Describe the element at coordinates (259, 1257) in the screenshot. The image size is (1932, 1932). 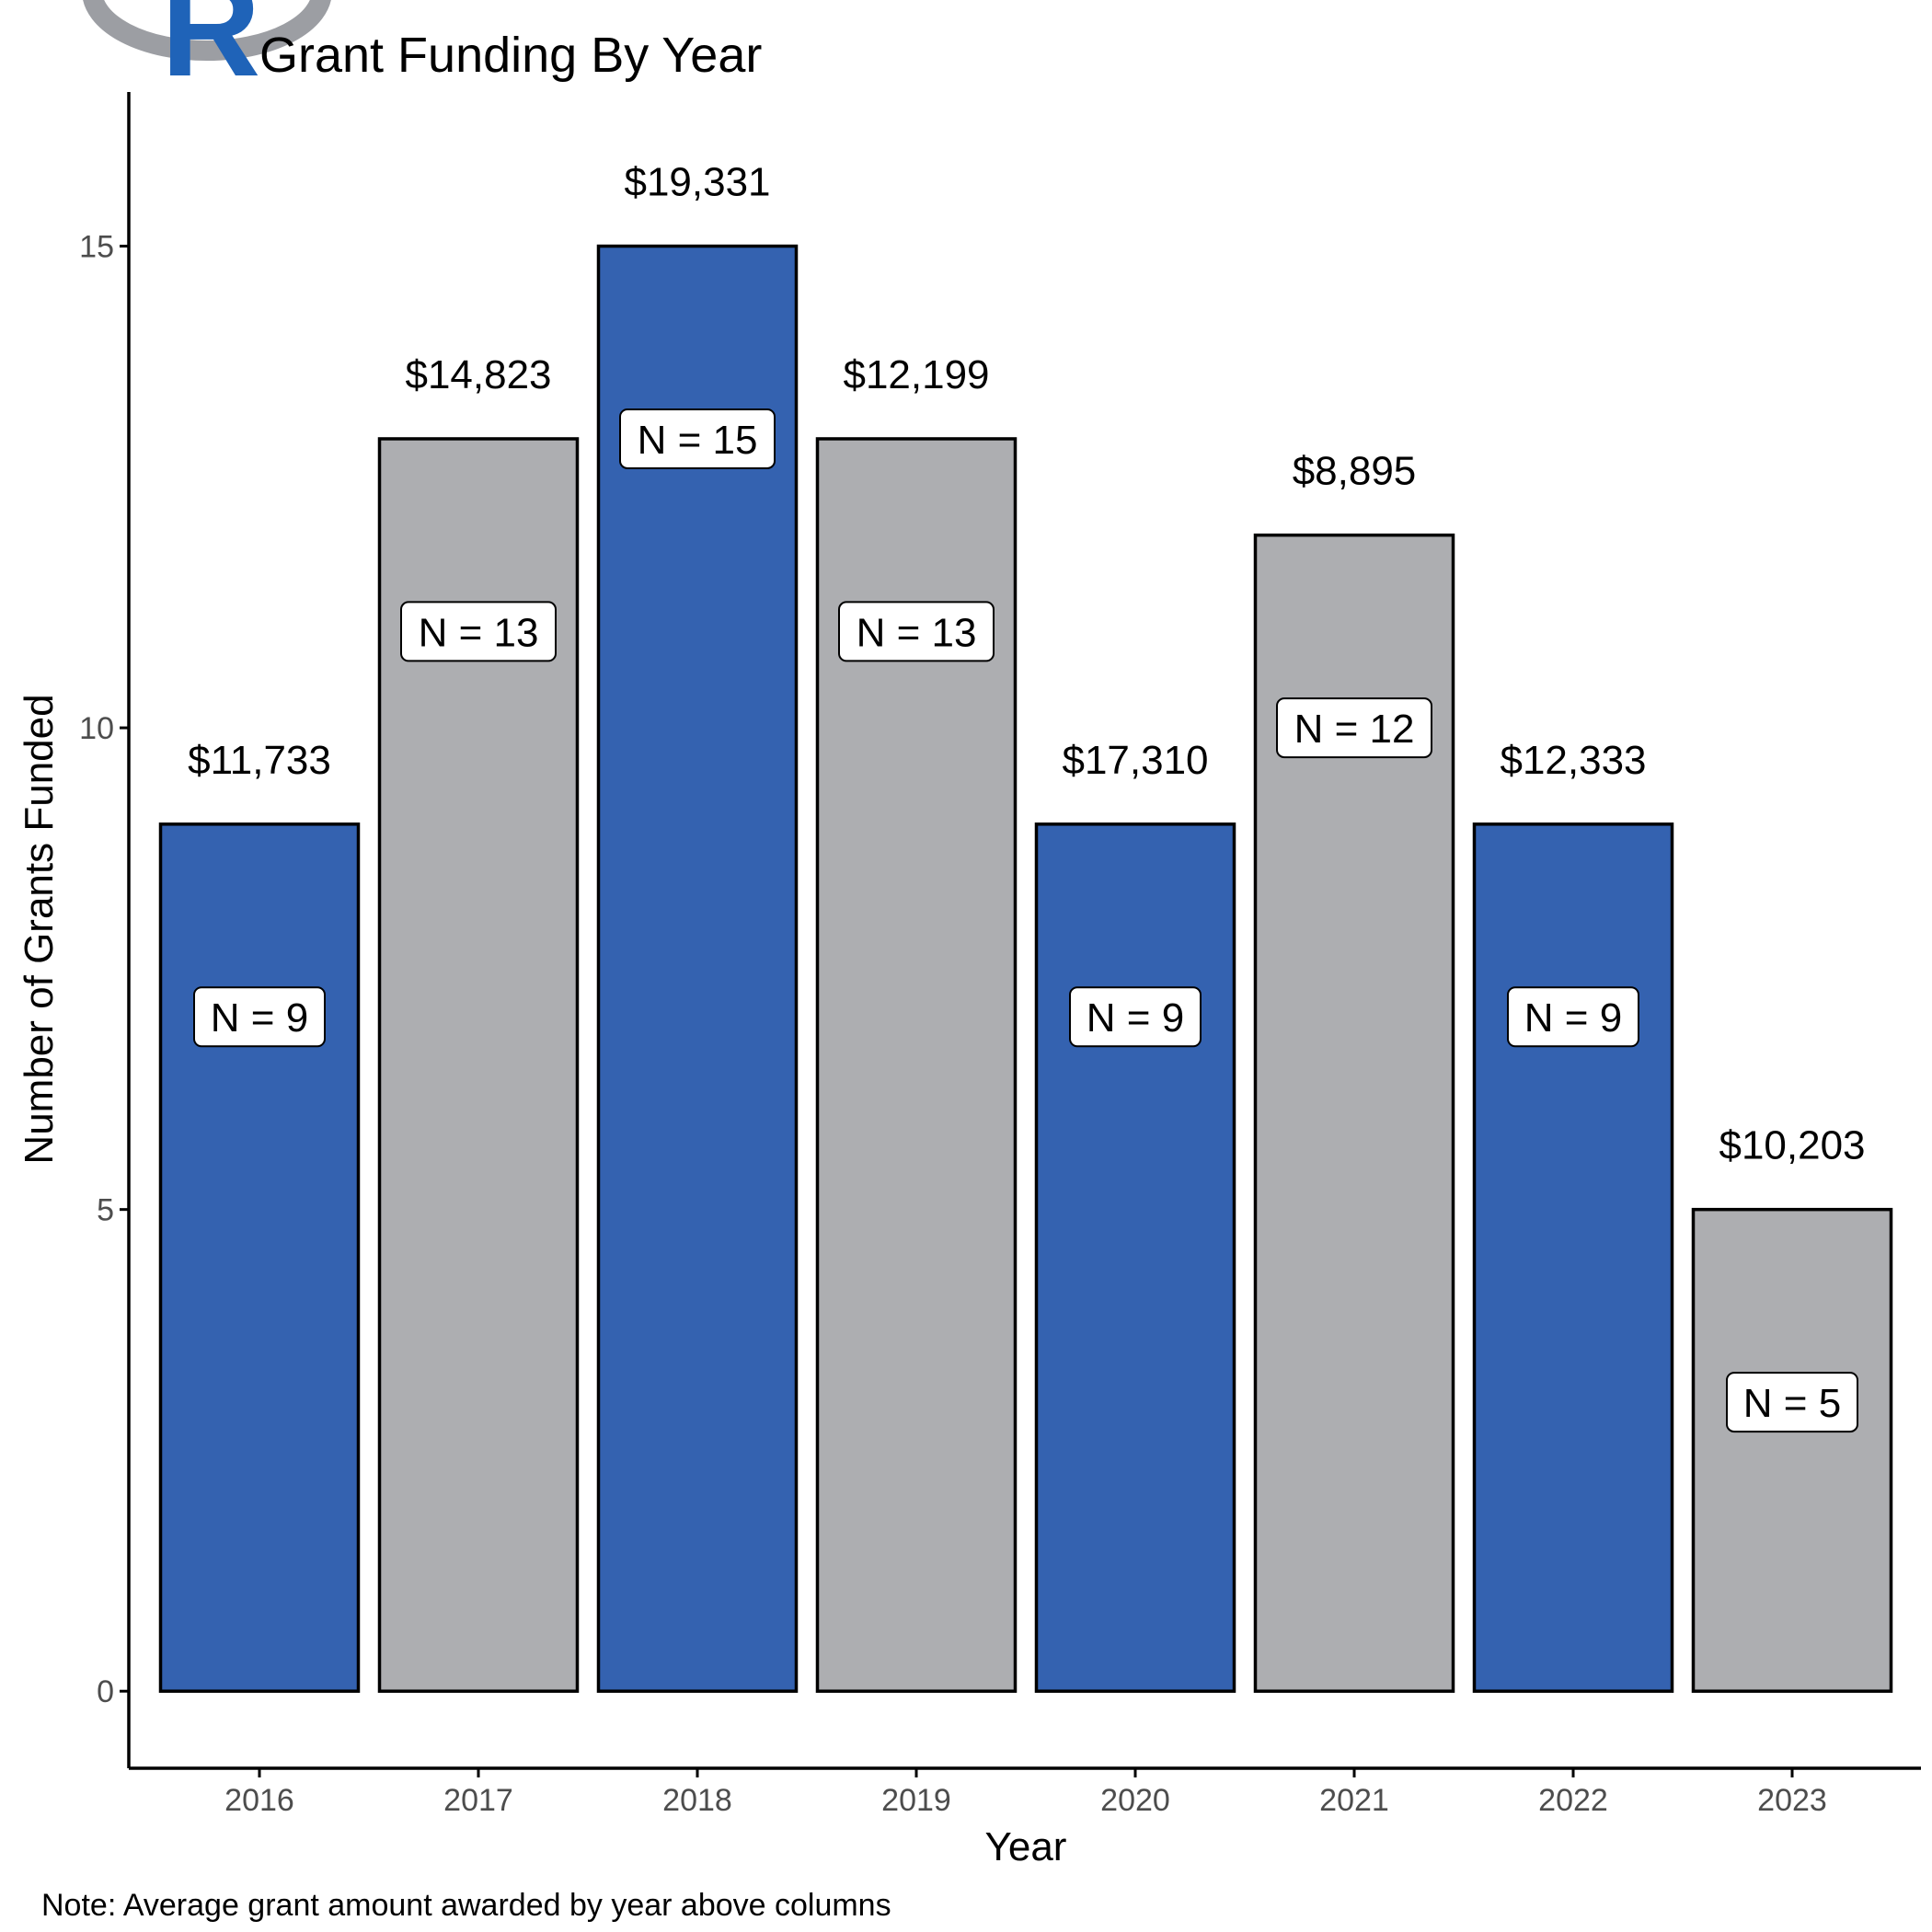
I see `bar-2016` at that location.